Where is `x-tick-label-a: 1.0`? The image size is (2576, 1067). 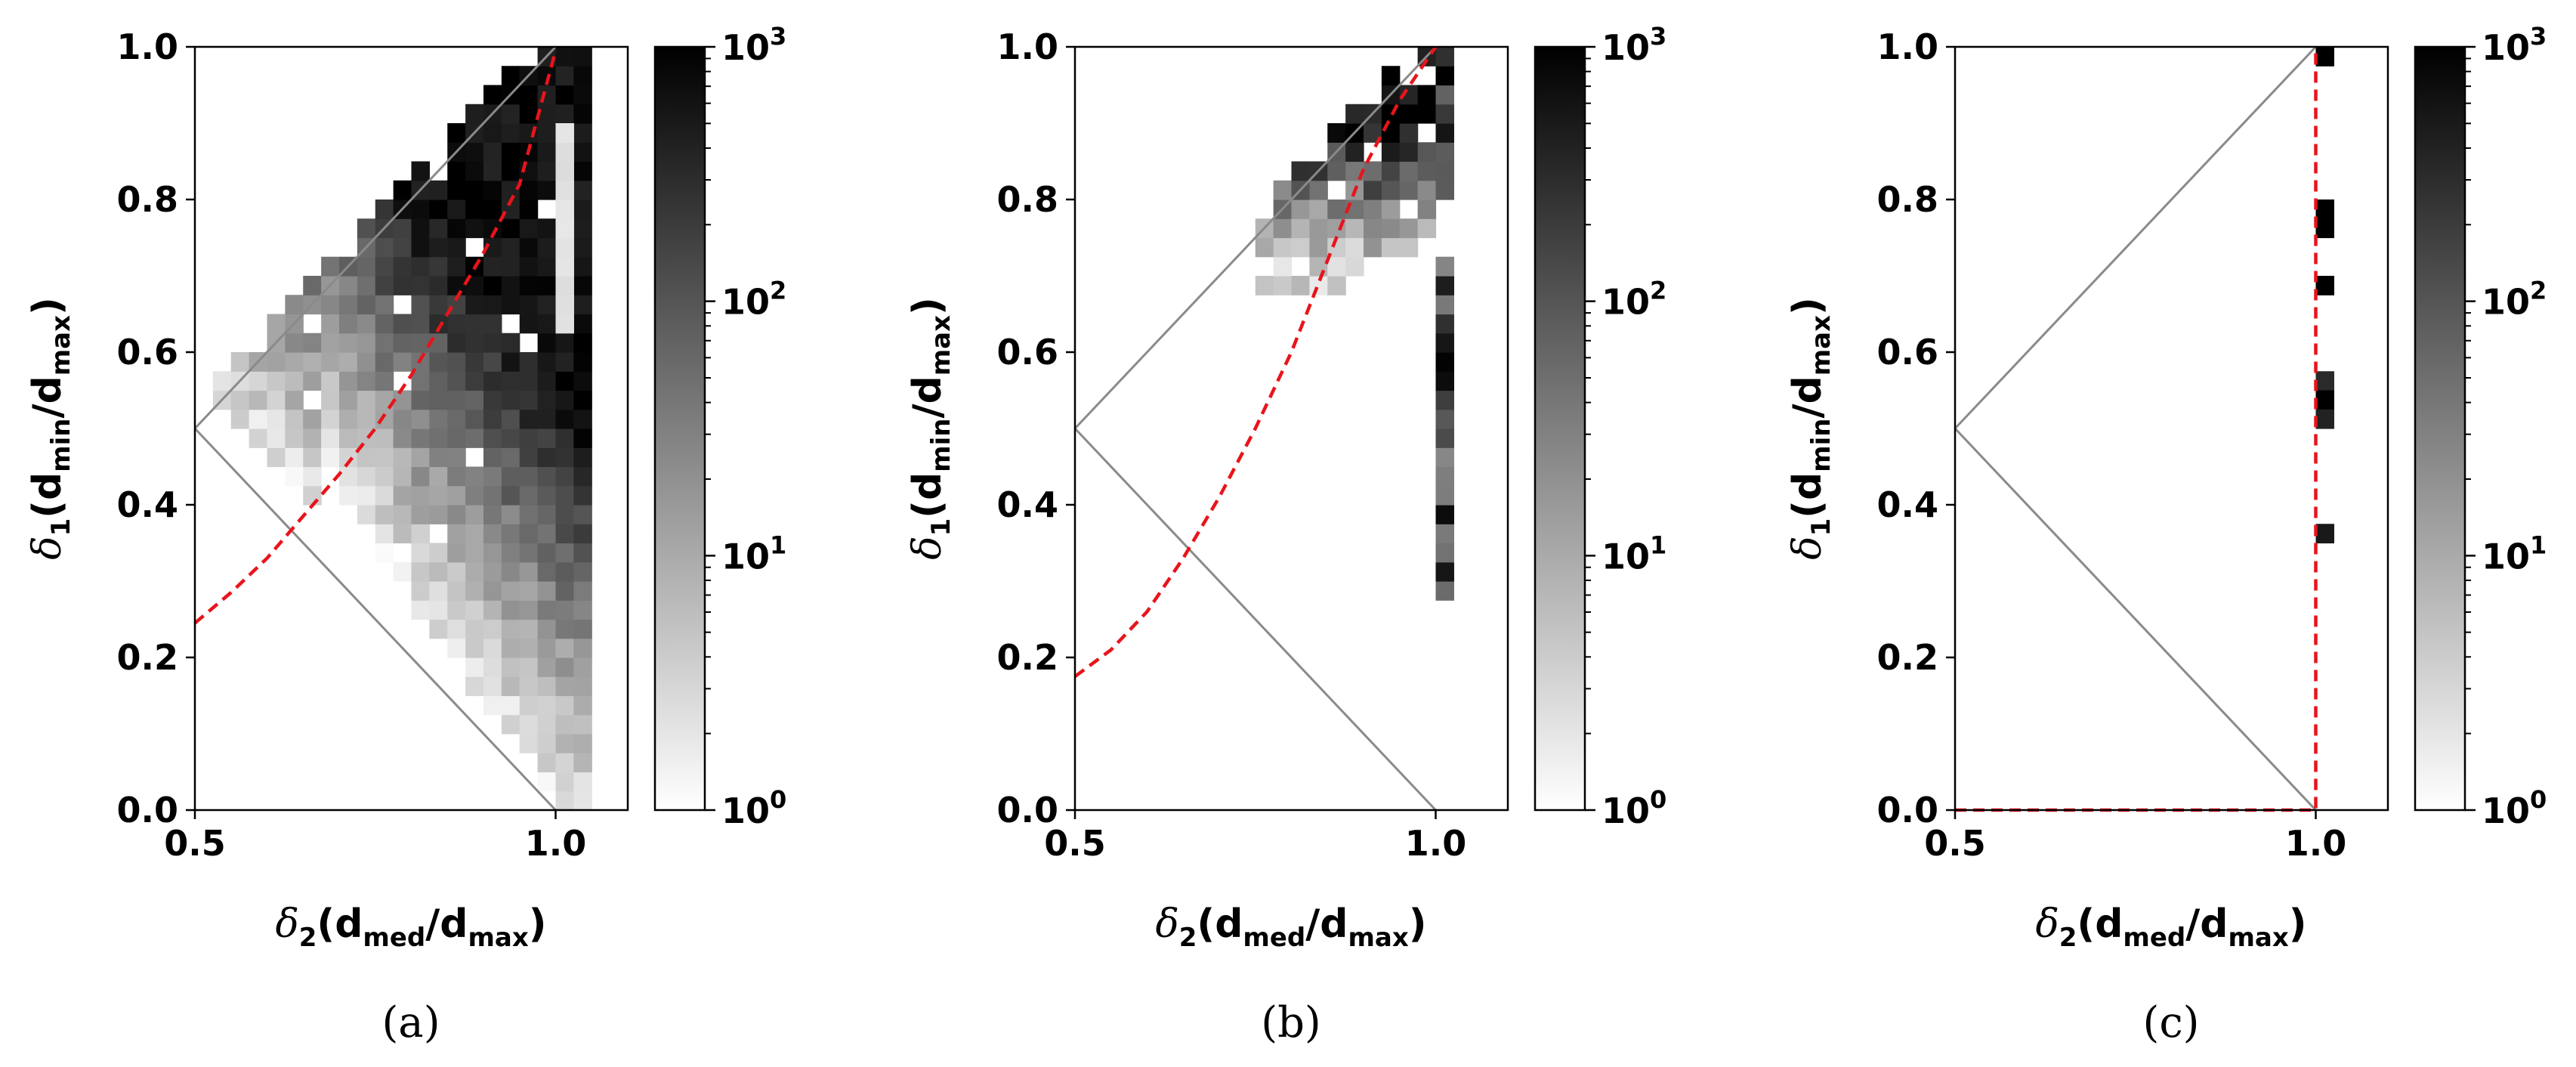
x-tick-label-a: 1.0 is located at coordinates (556, 843).